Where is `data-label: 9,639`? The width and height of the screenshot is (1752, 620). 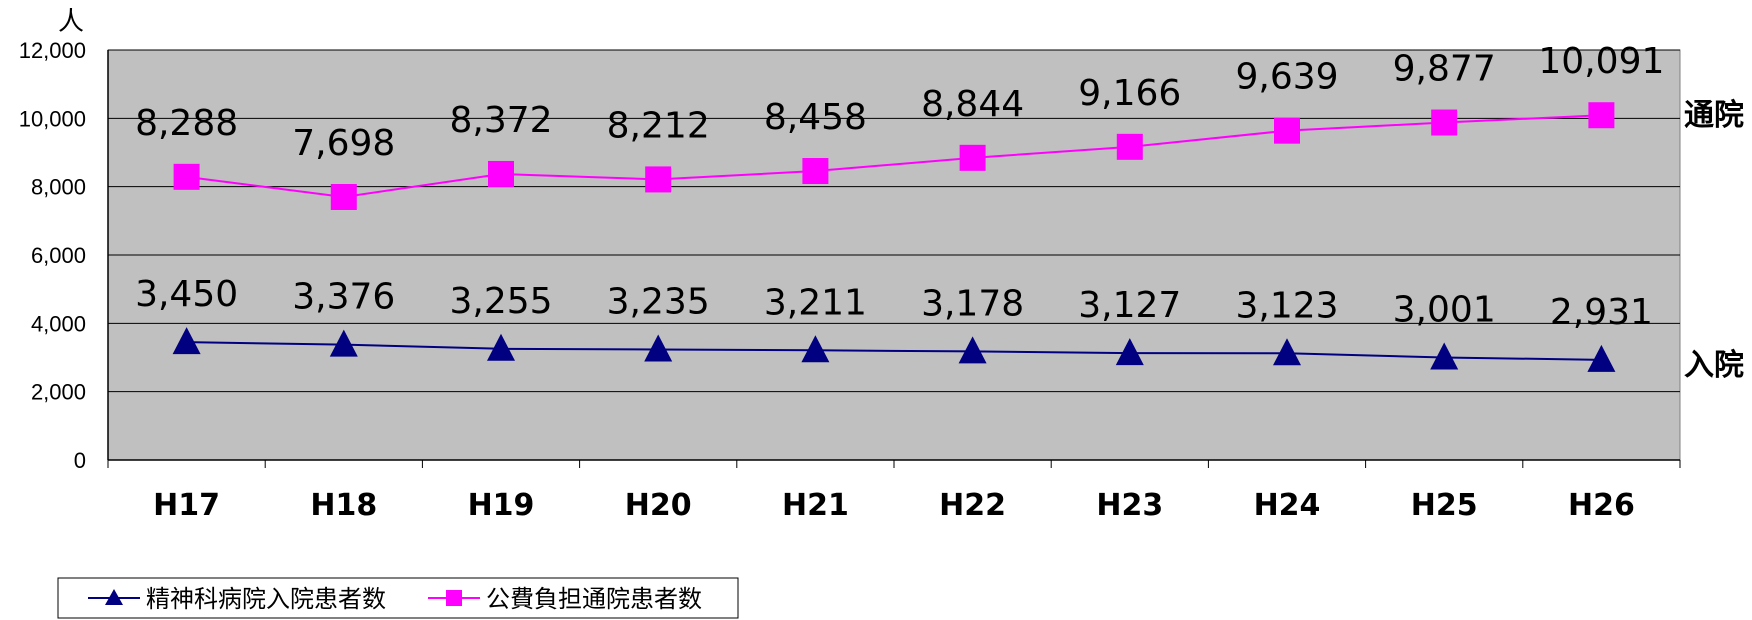
data-label: 9,639 is located at coordinates (1286, 77).